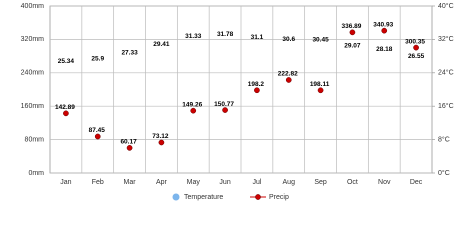  What do you see at coordinates (416, 182) in the screenshot?
I see `x-tick-label: Dec` at bounding box center [416, 182].